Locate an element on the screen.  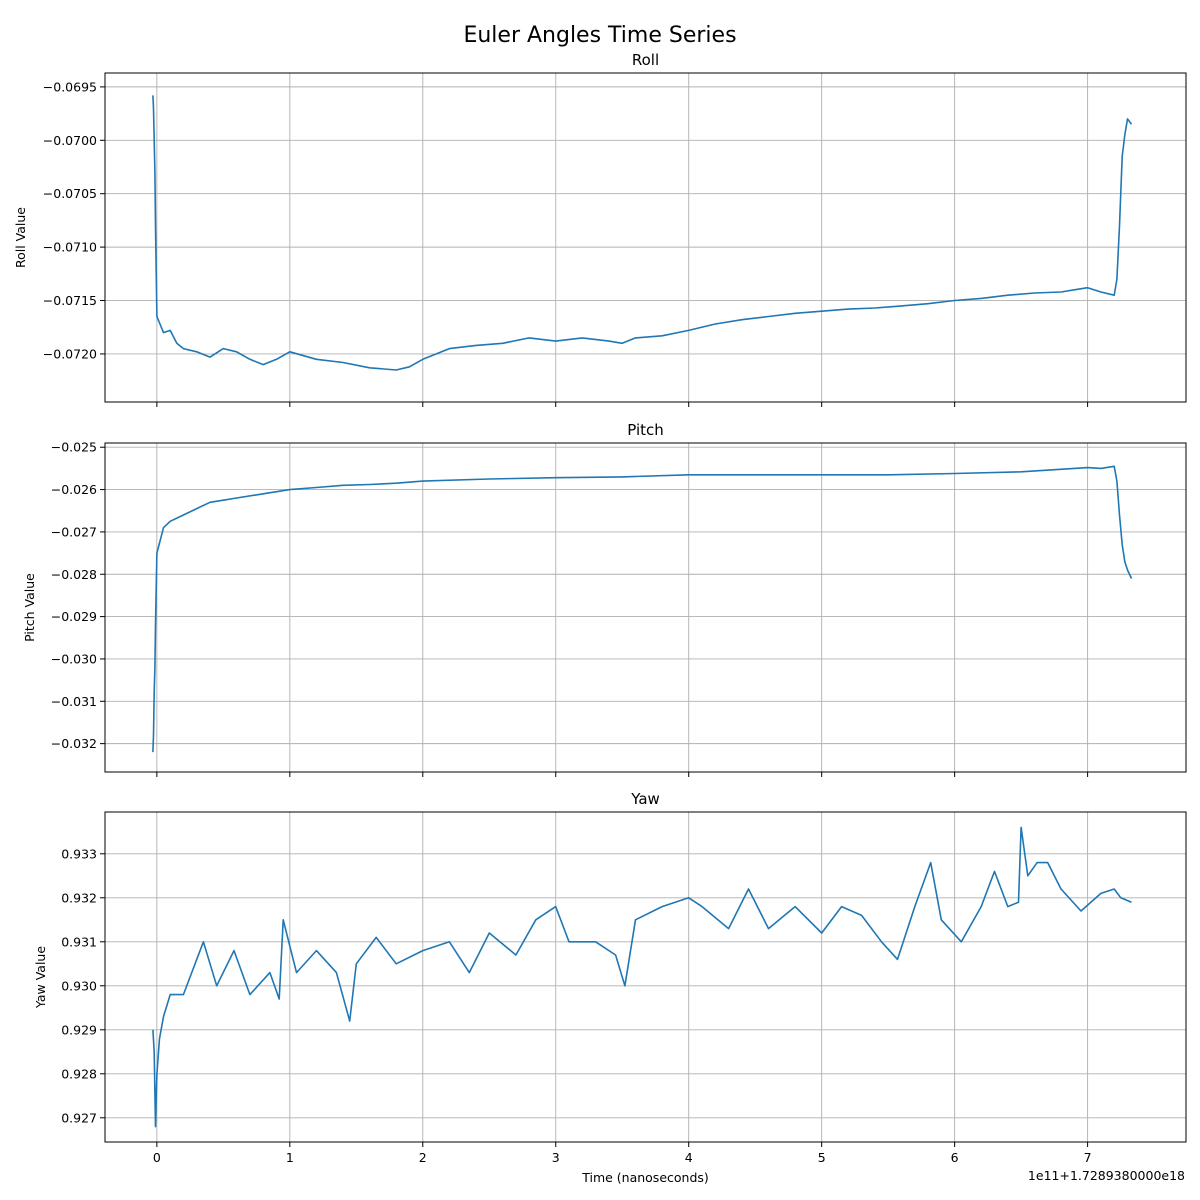
pitch-y-tick-label: −0.025 is located at coordinates (74, 447).